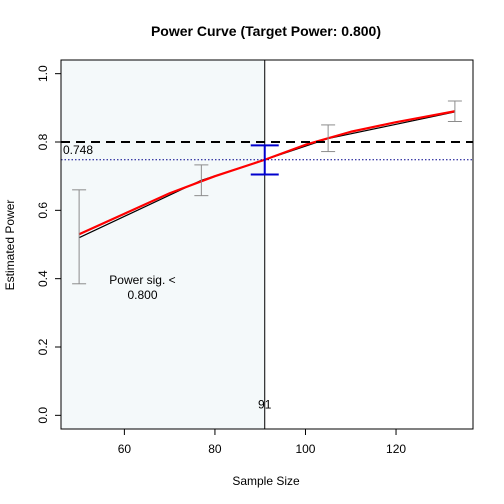 This screenshot has width=504, height=504. What do you see at coordinates (43, 278) in the screenshot?
I see `y-tick-label: 0.4` at bounding box center [43, 278].